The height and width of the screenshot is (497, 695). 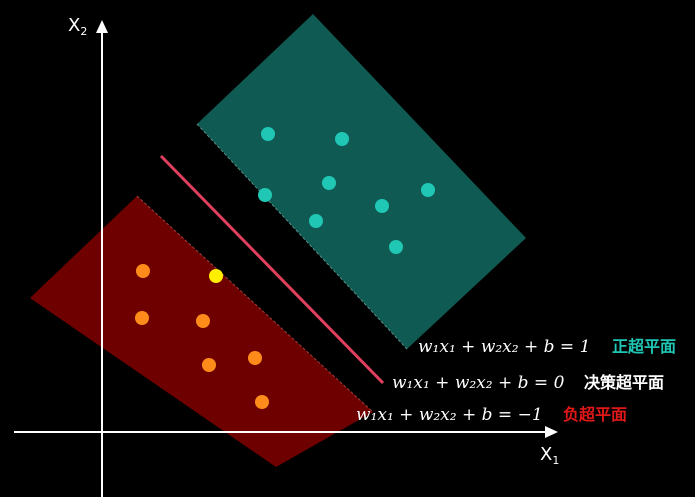 What do you see at coordinates (644, 346) in the screenshot?
I see `positive-hyperplane-tag: 正超平面` at bounding box center [644, 346].